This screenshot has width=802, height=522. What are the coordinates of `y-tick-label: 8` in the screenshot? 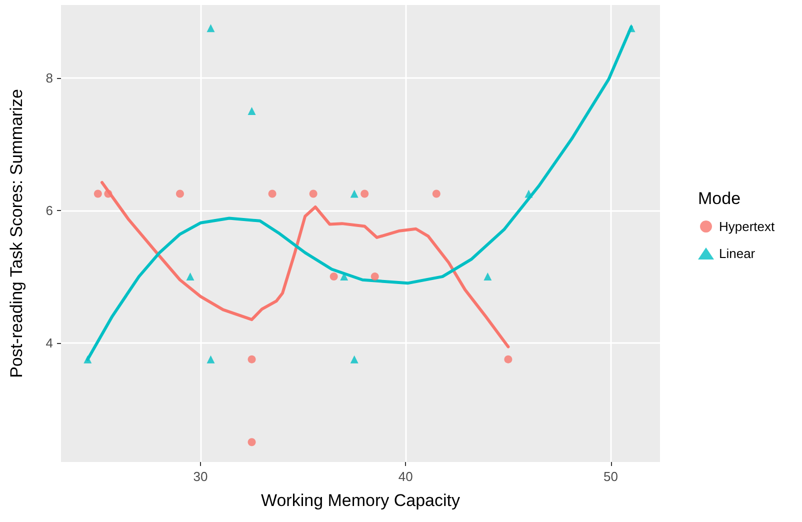 It's located at (49, 78).